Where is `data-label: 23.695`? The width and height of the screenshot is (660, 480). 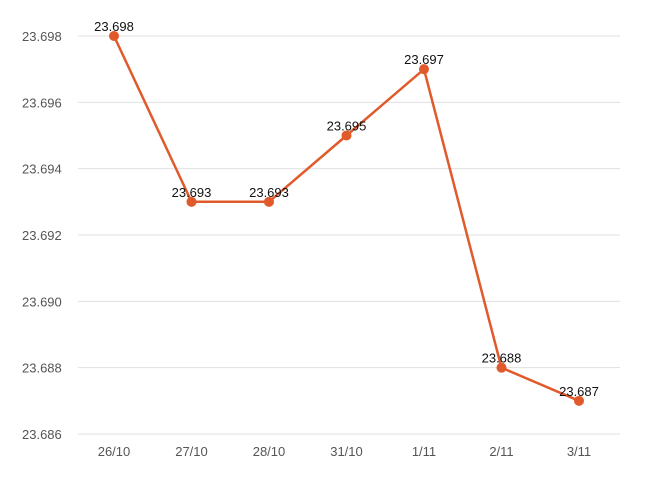
data-label: 23.695 is located at coordinates (347, 126).